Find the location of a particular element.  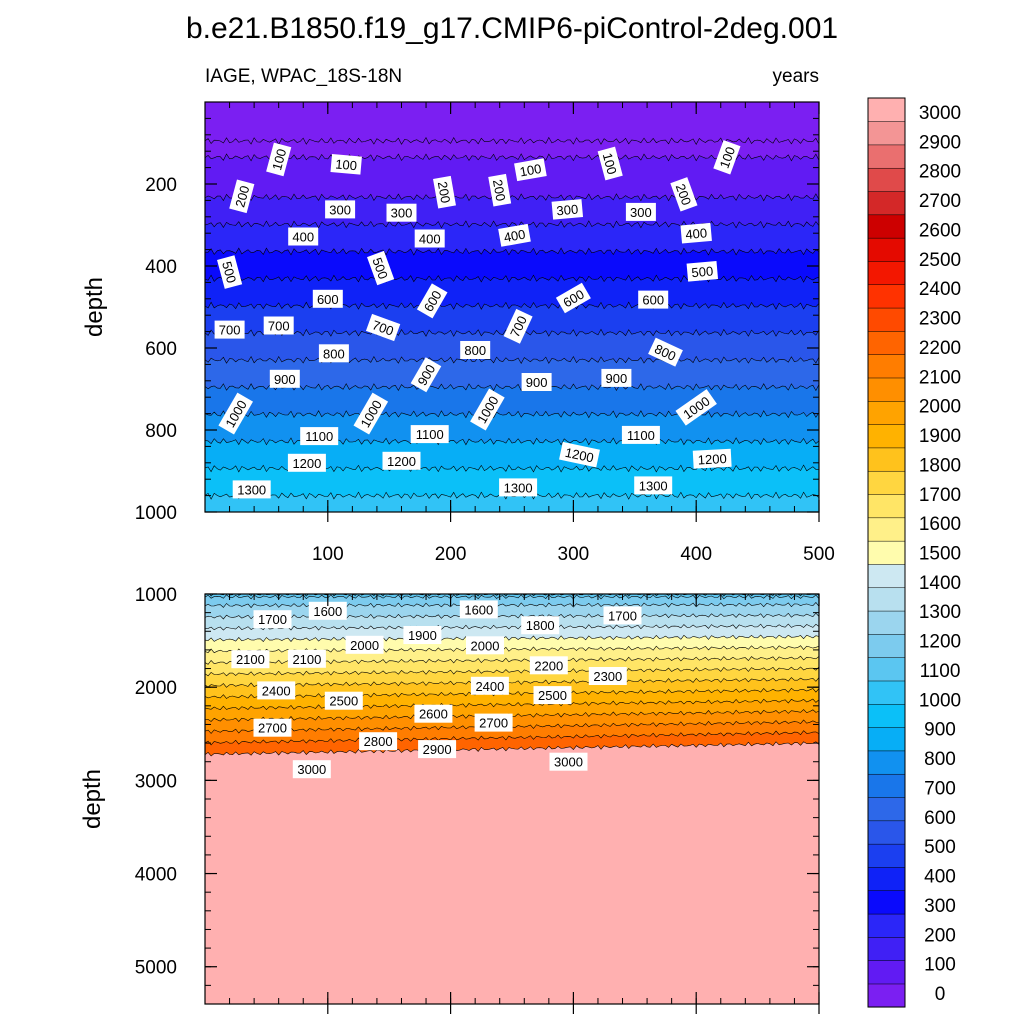

contour-label-text: 300 is located at coordinates (340, 209).